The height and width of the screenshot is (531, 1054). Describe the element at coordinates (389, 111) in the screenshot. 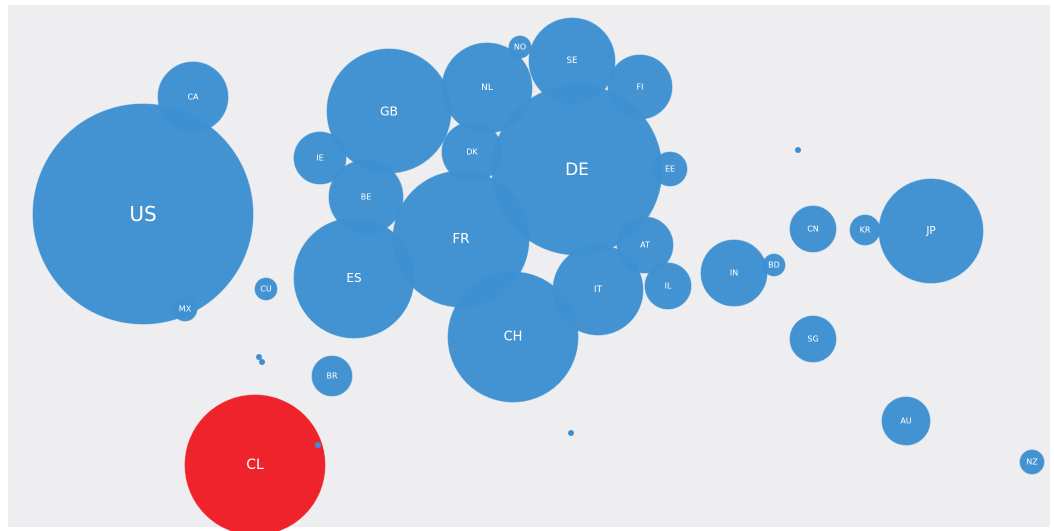

I see `bubble-label: GB` at that location.